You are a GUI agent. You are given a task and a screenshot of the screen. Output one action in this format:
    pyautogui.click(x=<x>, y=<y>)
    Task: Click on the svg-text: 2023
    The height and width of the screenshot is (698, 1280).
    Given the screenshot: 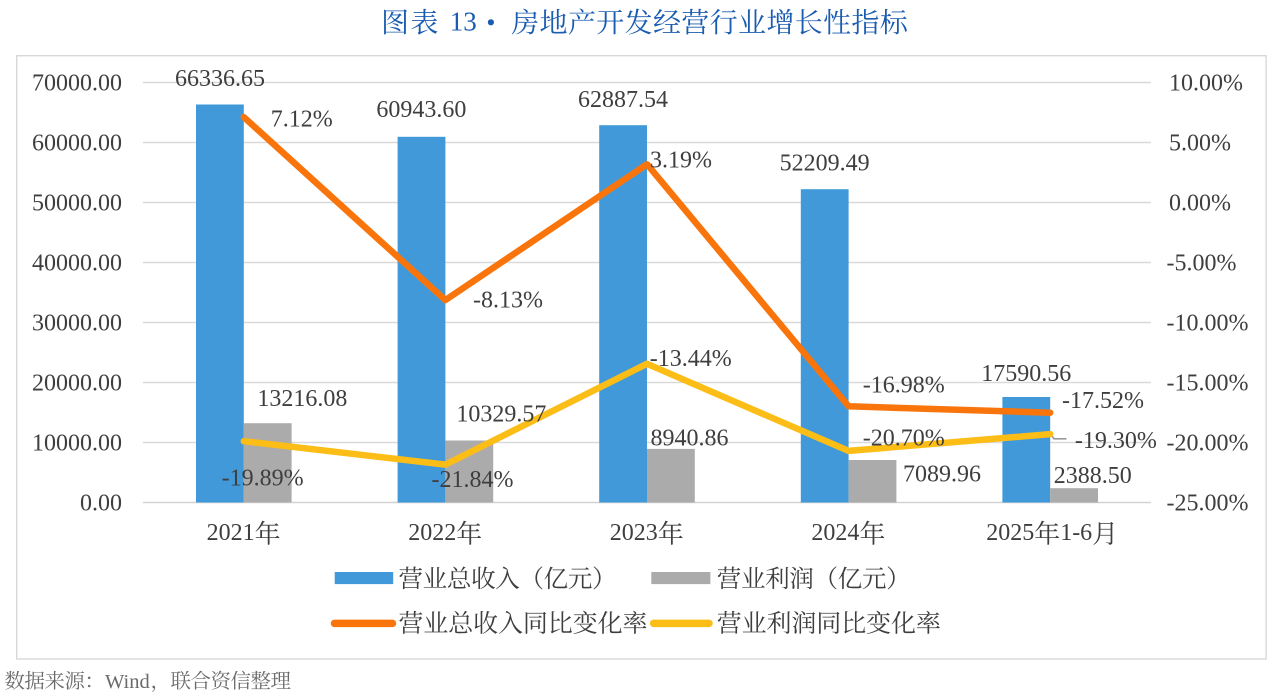 What is the action you would take?
    pyautogui.click(x=634, y=533)
    